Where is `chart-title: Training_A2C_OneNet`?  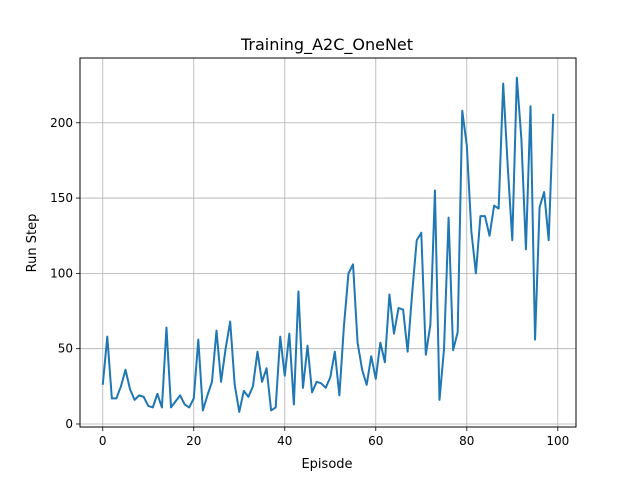 chart-title: Training_A2C_OneNet is located at coordinates (326, 45).